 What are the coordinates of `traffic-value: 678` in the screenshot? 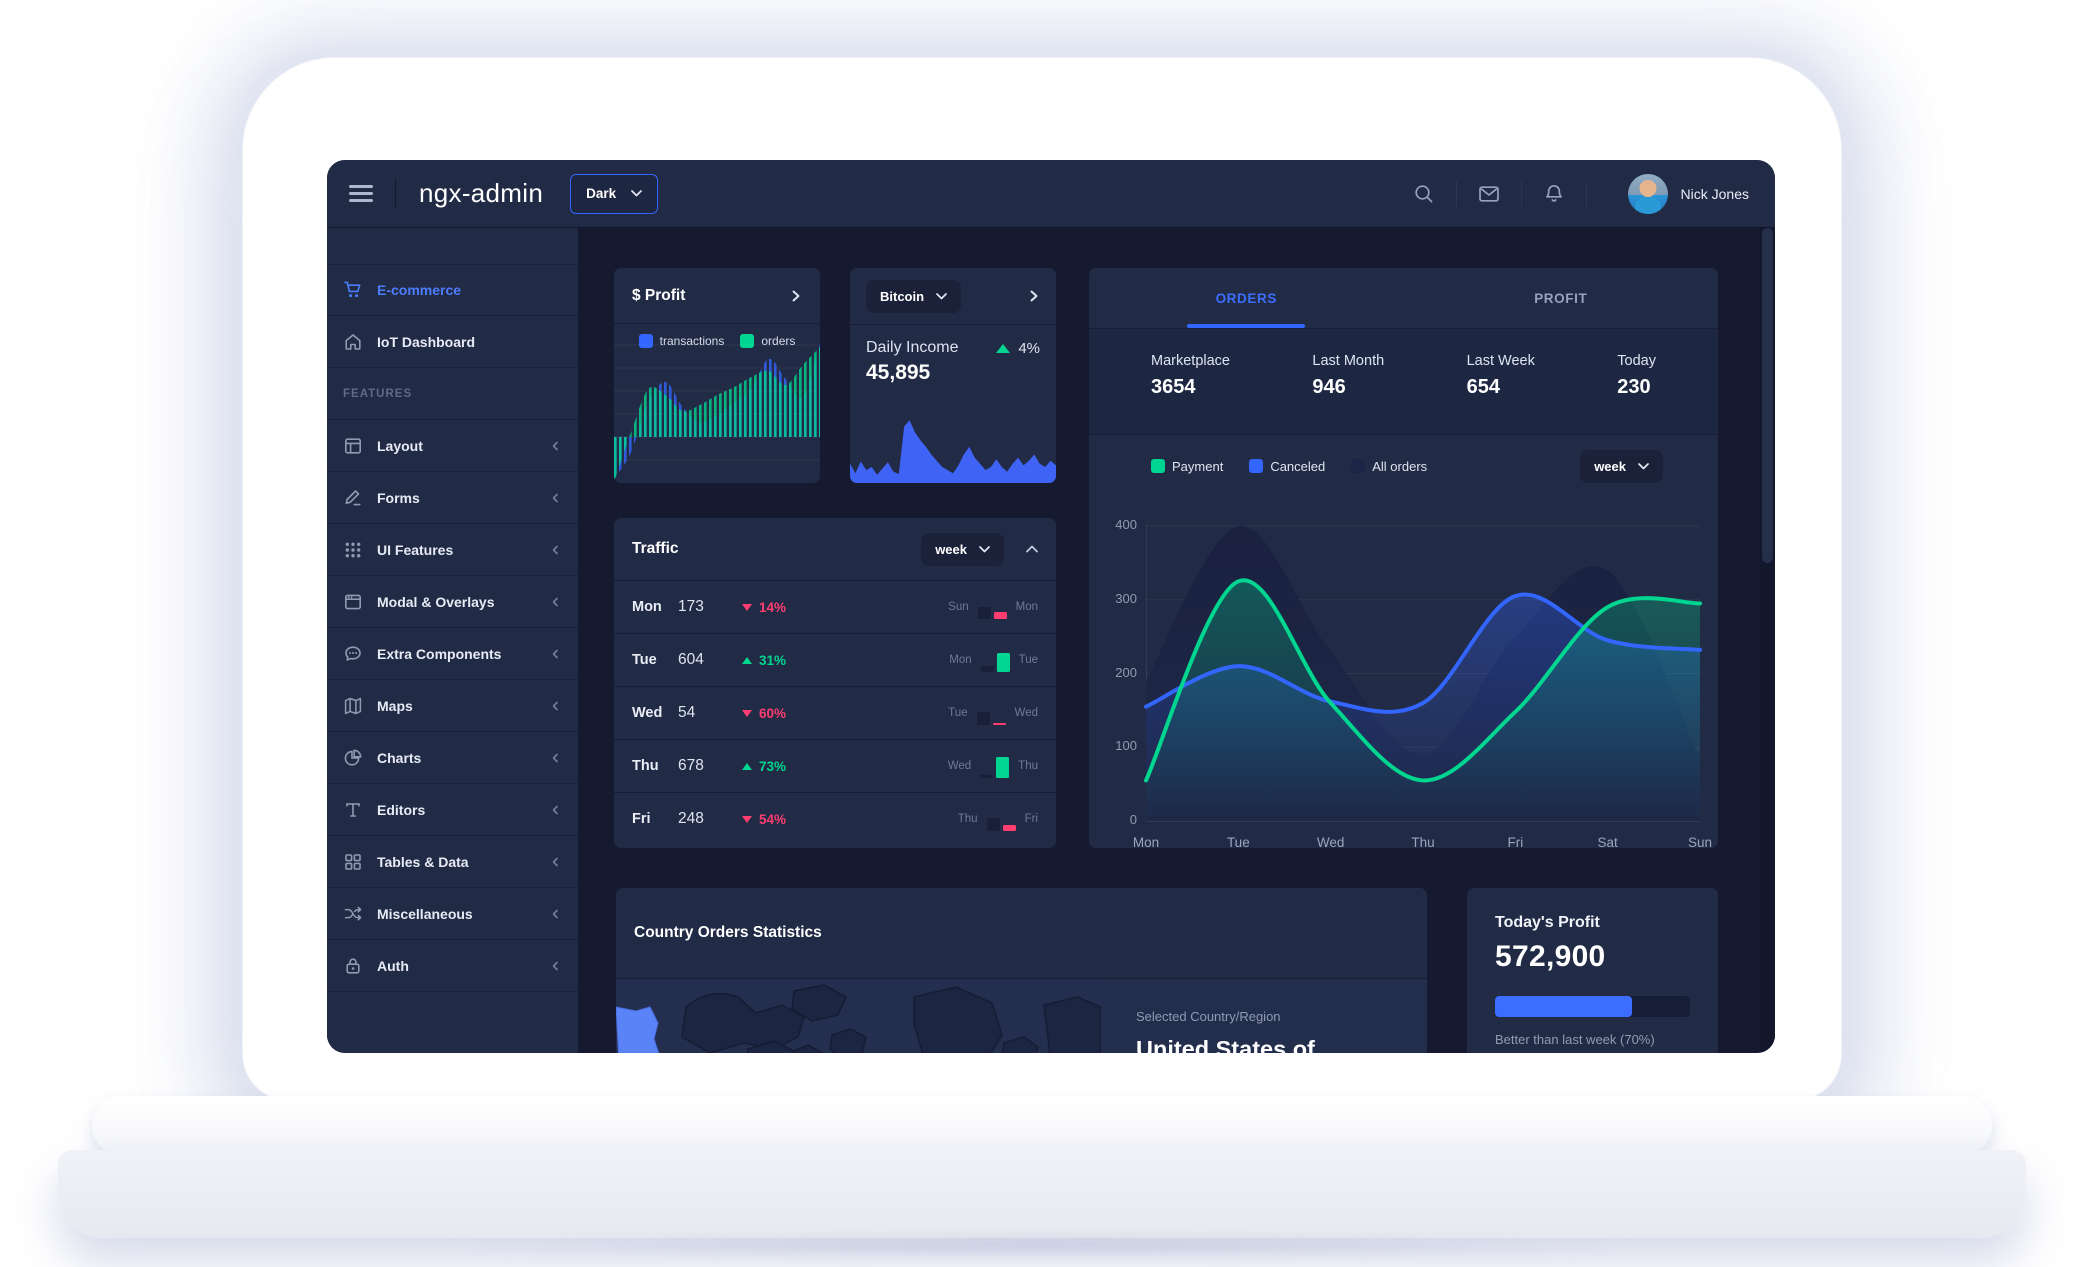 It's located at (691, 765).